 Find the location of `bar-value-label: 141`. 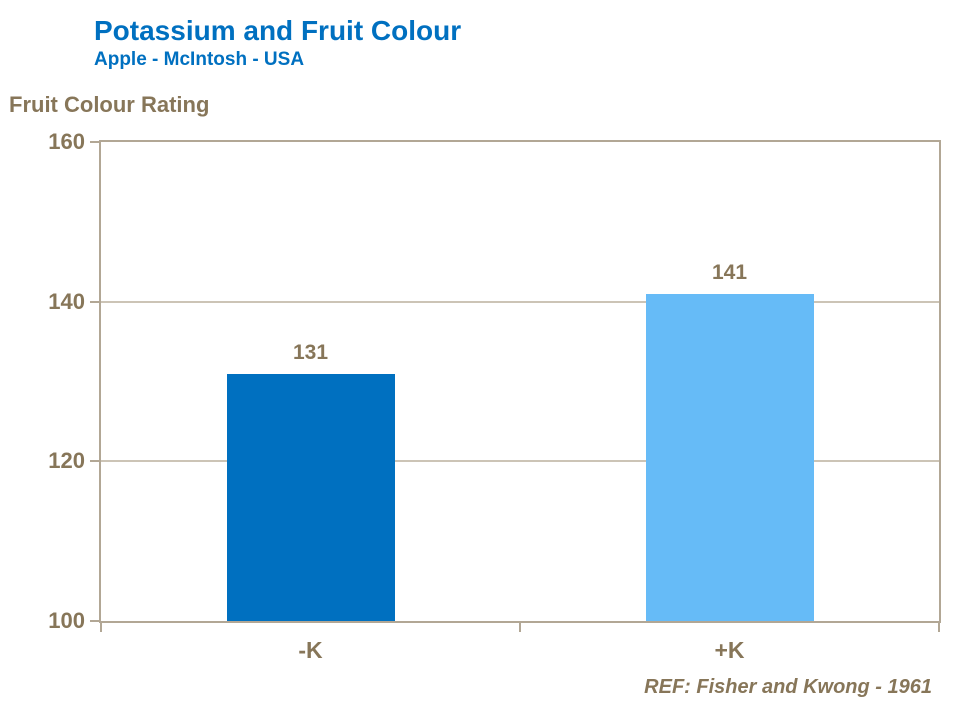

bar-value-label: 141 is located at coordinates (729, 272).